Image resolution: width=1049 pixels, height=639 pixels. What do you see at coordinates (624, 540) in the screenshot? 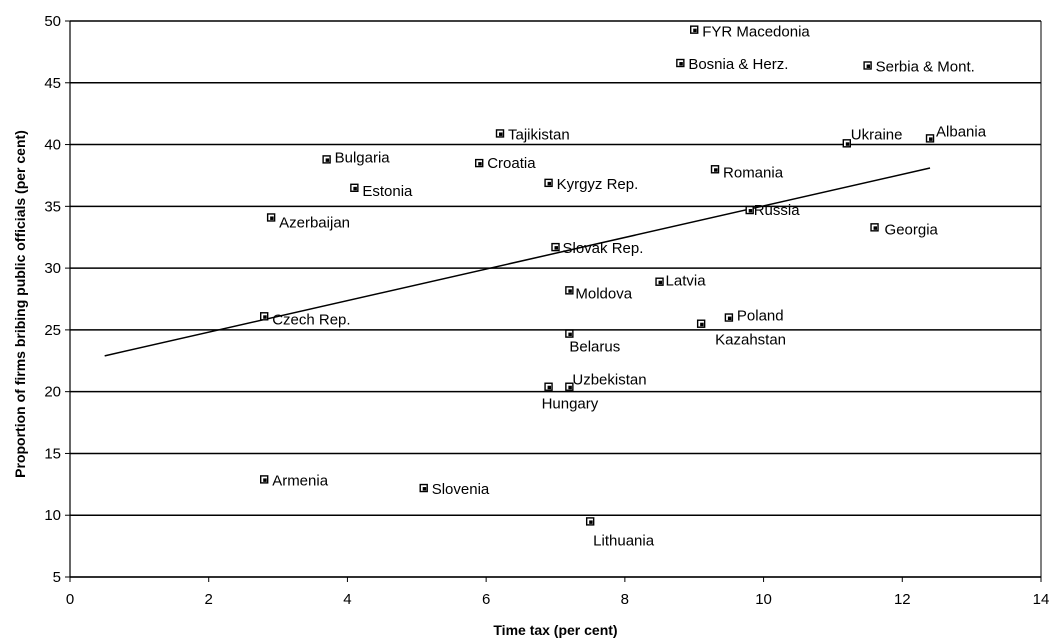
I see `point-label: Lithuania` at bounding box center [624, 540].